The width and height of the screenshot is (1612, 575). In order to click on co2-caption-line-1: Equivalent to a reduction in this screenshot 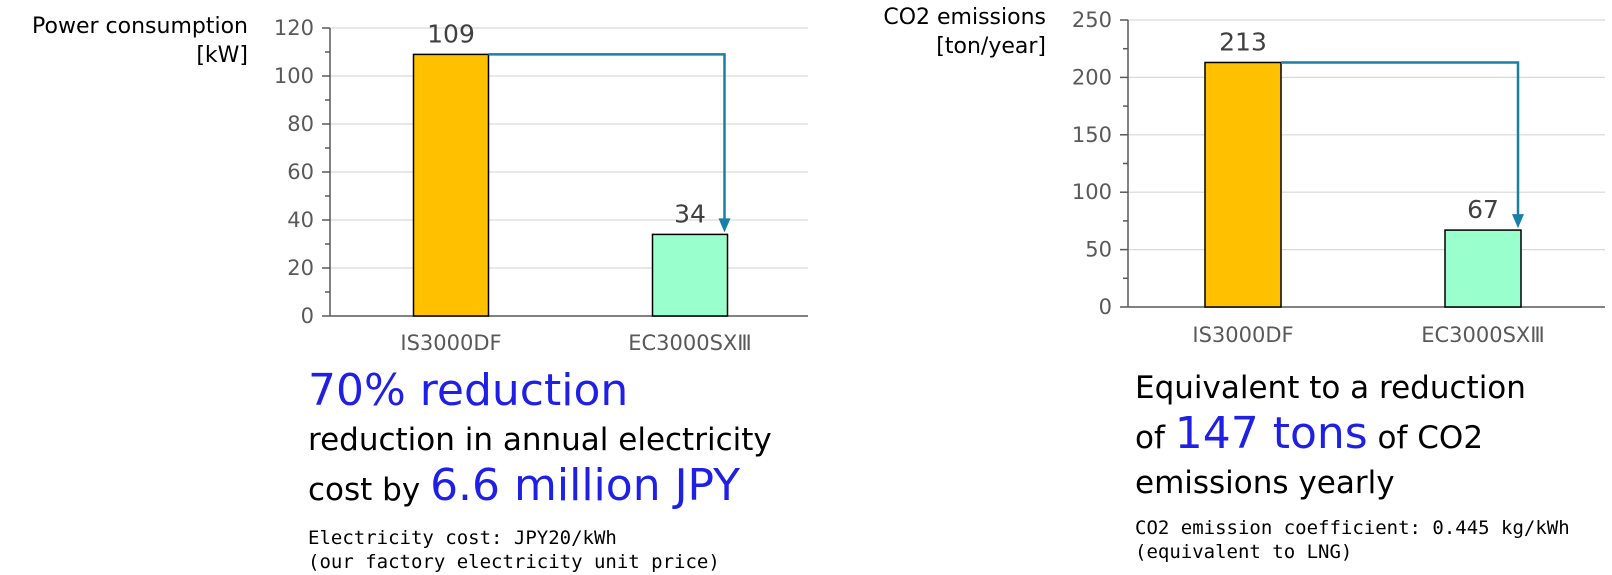, I will do `click(1330, 388)`.